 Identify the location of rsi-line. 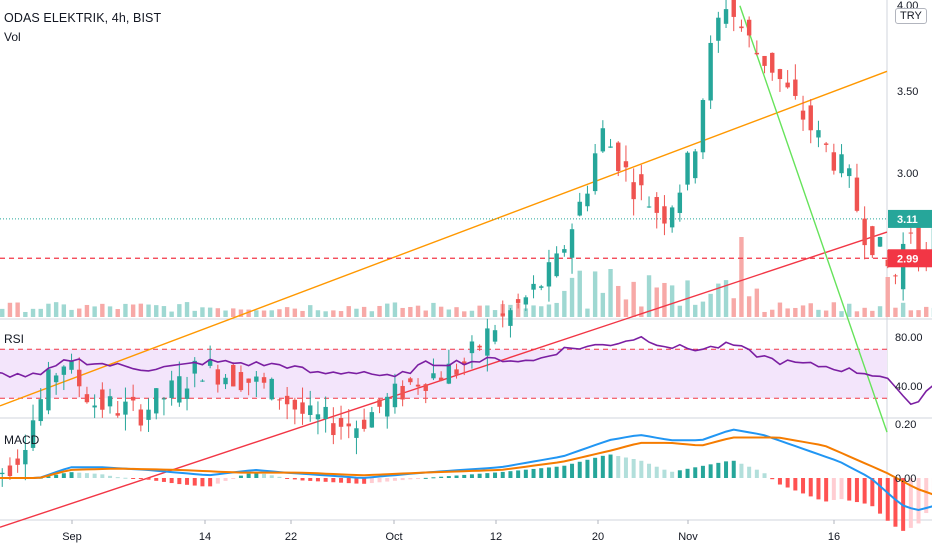
(466, 370).